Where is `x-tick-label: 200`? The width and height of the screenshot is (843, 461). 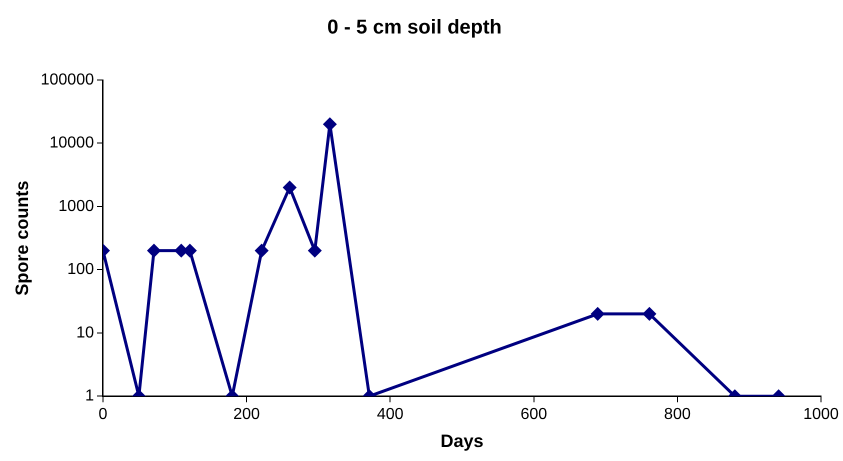 x-tick-label: 200 is located at coordinates (246, 415).